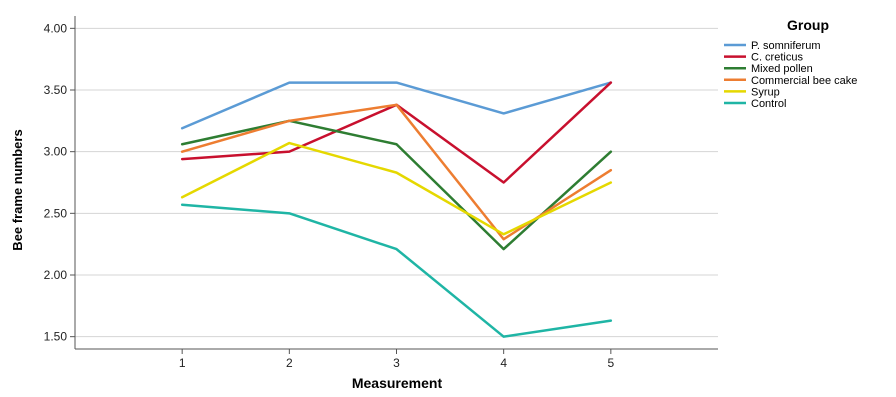  I want to click on legend-label: Control, so click(768, 104).